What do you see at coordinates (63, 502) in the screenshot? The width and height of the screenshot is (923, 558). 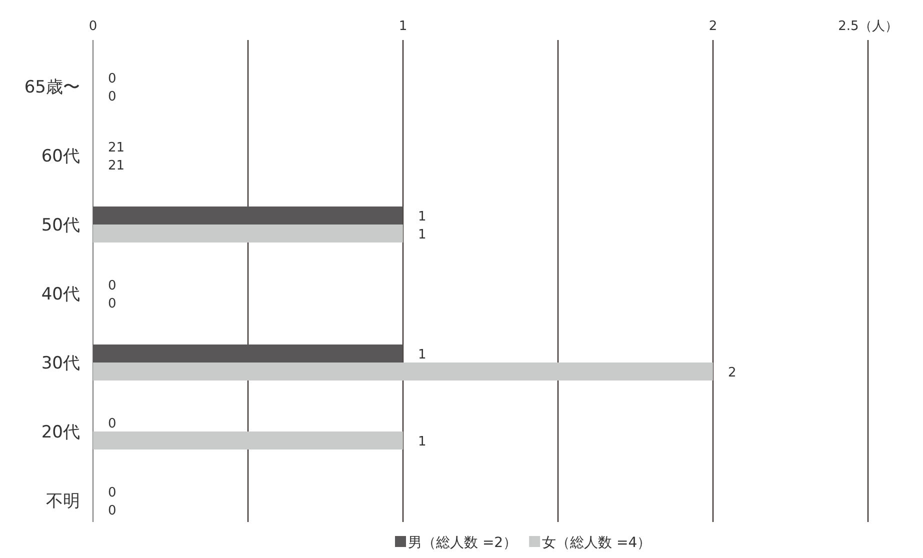 I see `y-tick-label: 不明` at bounding box center [63, 502].